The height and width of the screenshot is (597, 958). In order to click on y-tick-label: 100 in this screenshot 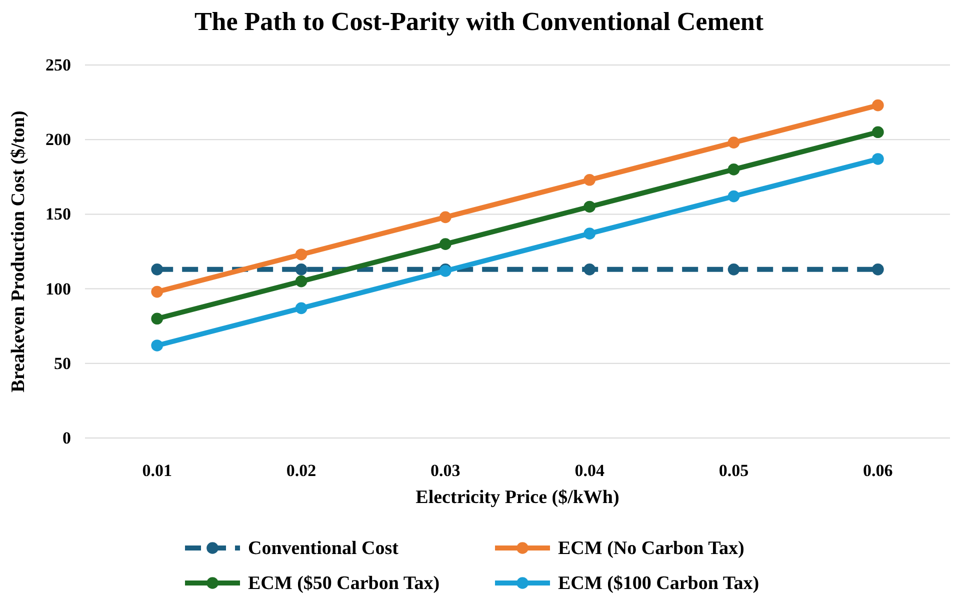, I will do `click(58, 288)`.